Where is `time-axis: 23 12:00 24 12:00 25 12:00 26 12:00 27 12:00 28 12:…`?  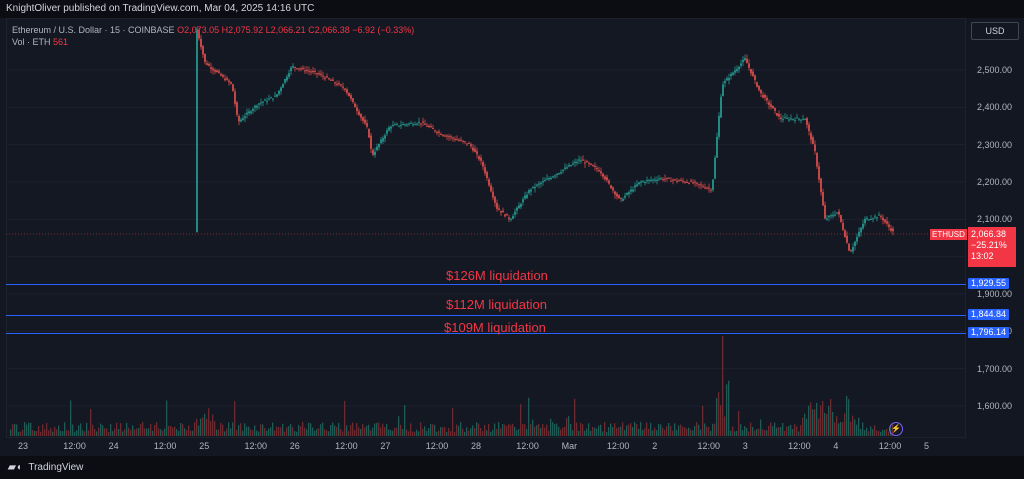 time-axis: 23 12:00 24 12:00 25 12:00 26 12:00 27 12:00 28 12:… is located at coordinates (486, 446).